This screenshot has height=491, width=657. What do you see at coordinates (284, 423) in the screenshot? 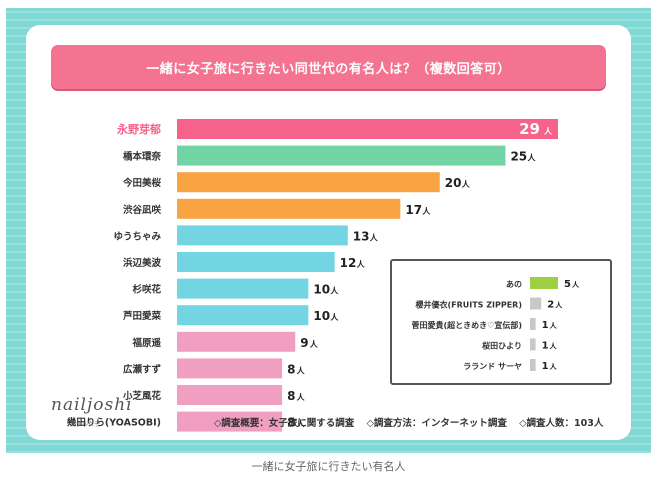
I see `survey-overview: ◇調査概要：女子旅に関する調査` at bounding box center [284, 423].